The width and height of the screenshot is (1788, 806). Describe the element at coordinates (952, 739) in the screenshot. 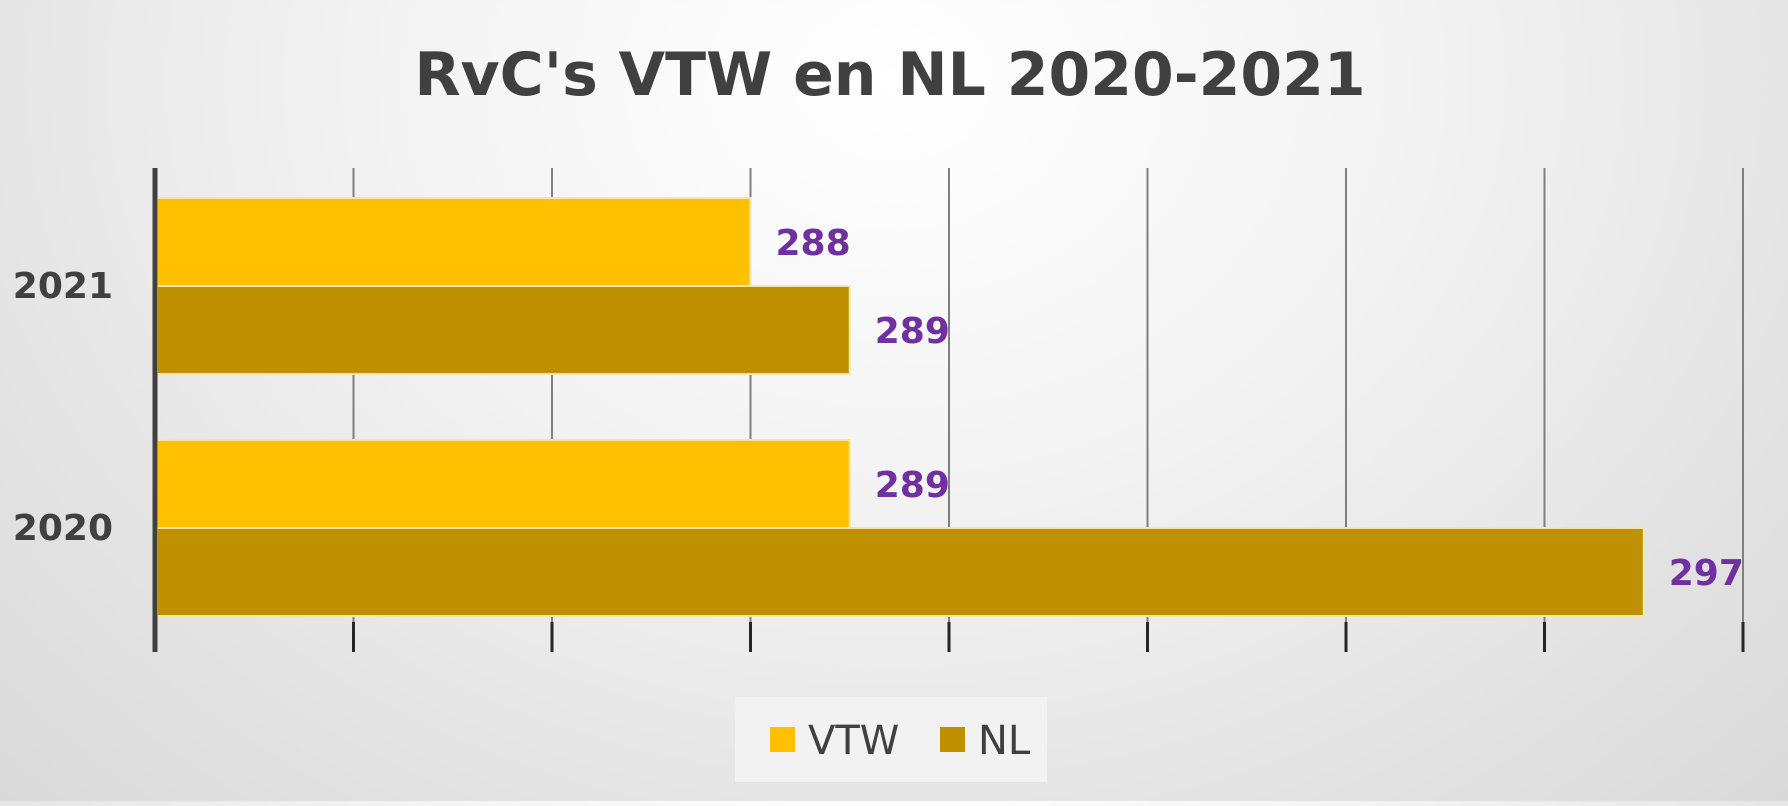

I see `legend-swatch-nl` at that location.